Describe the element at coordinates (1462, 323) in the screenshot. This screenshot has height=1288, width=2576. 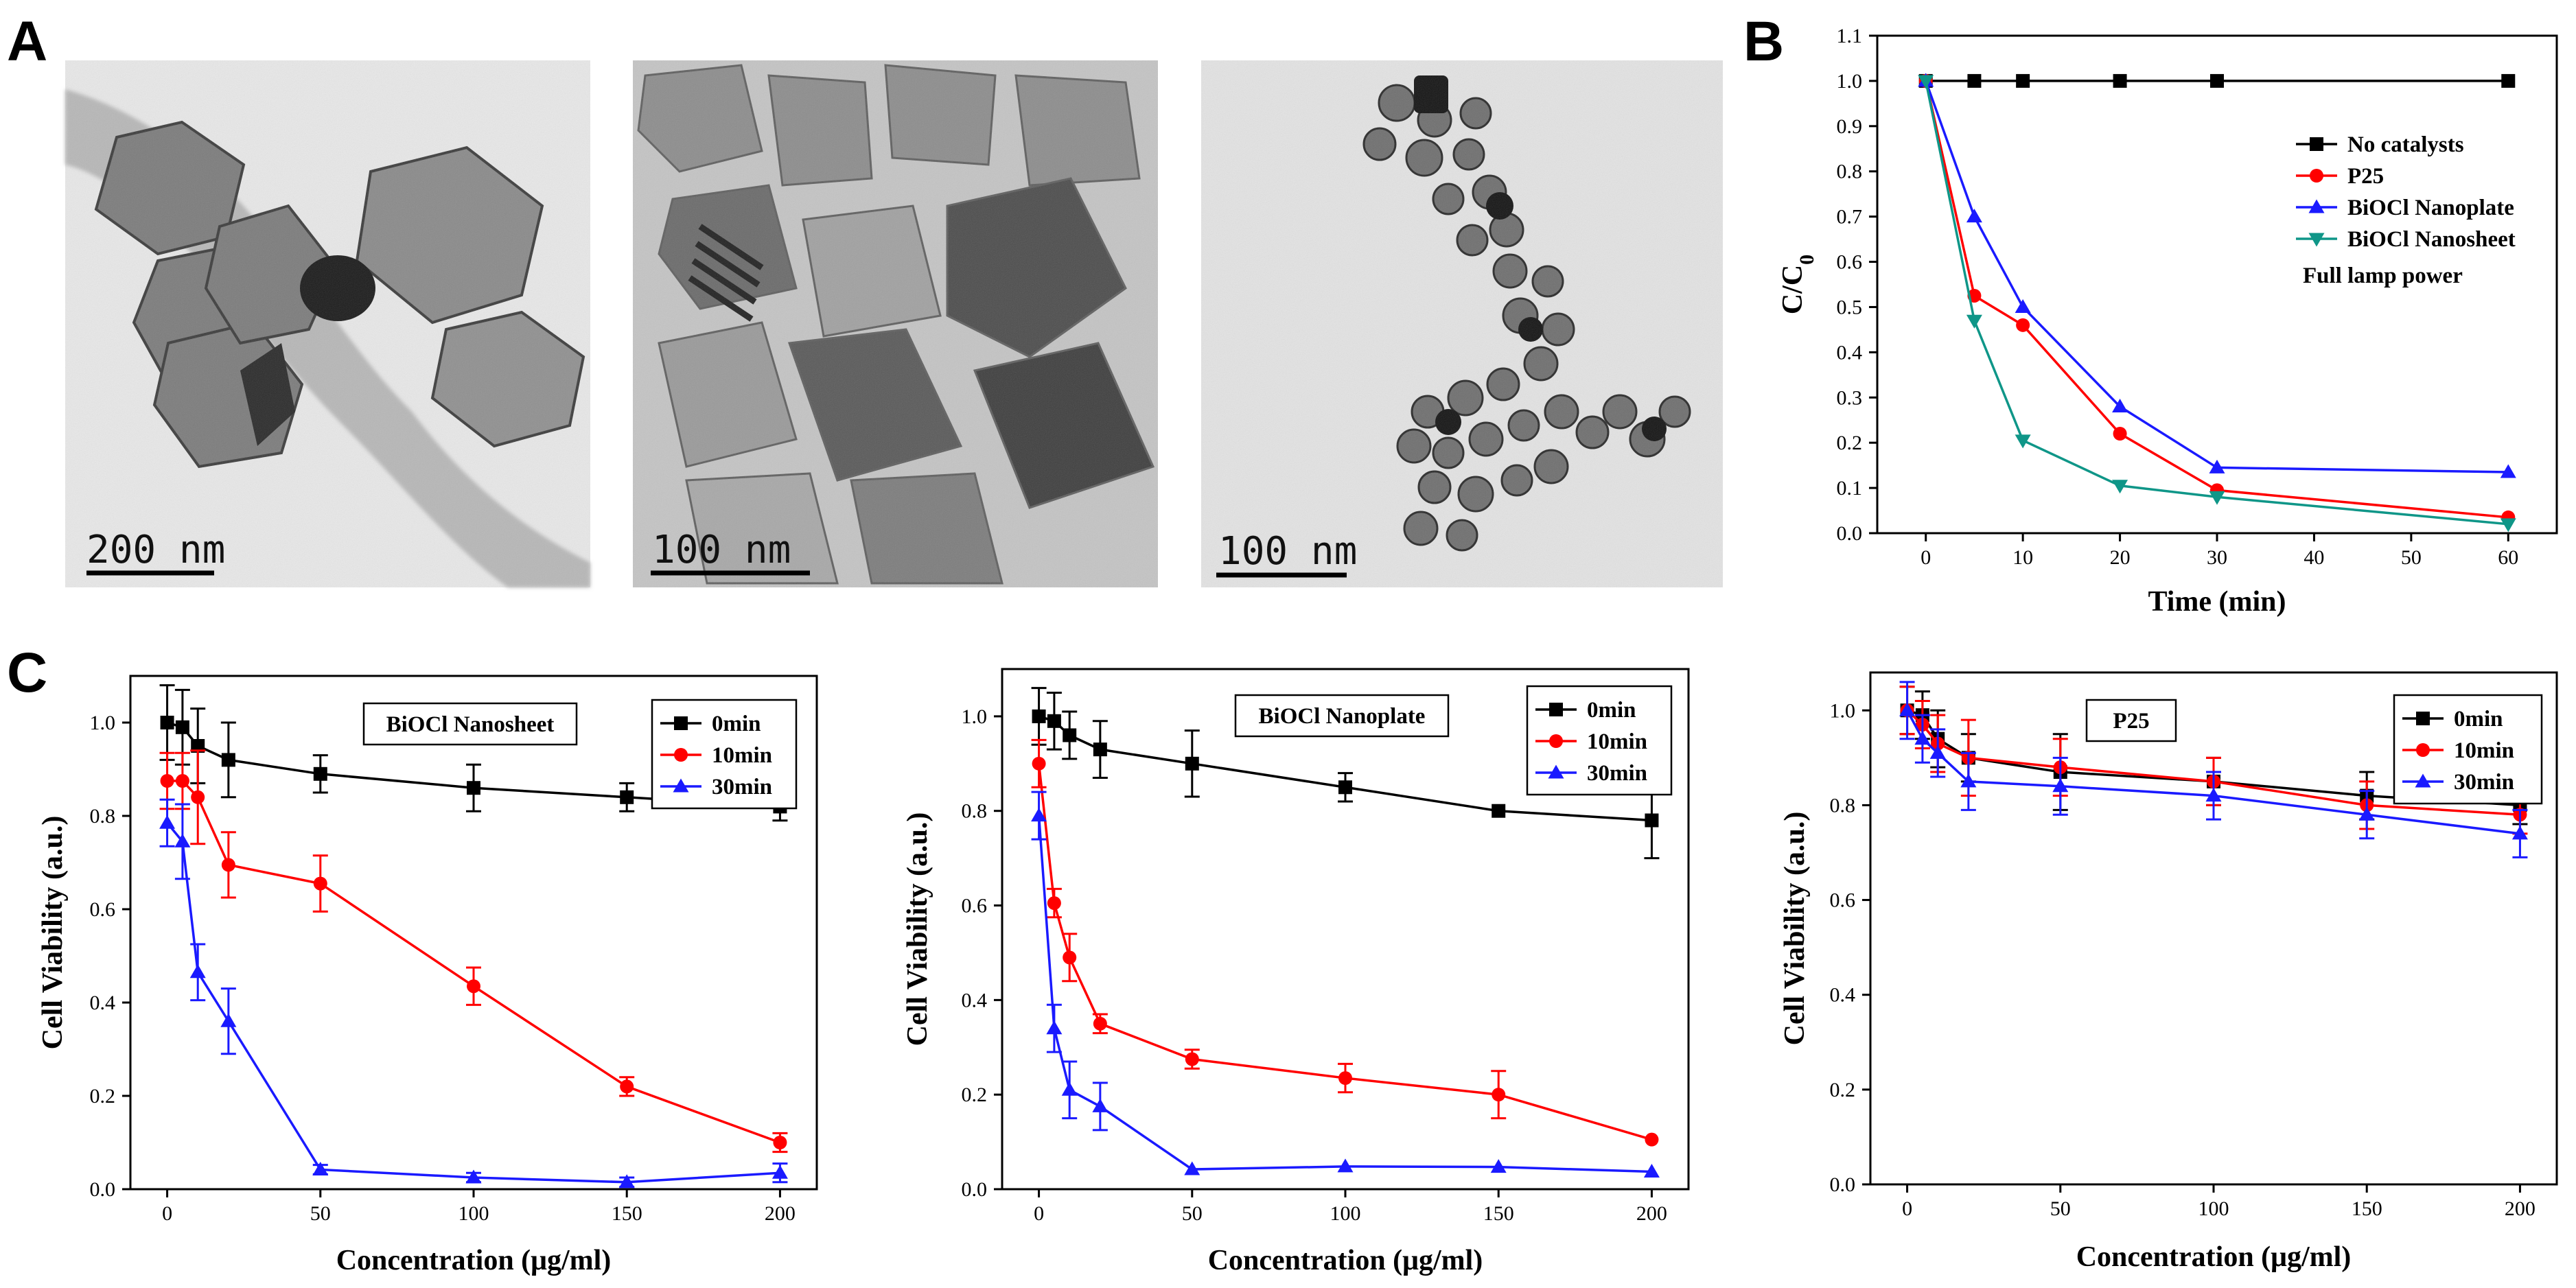
I see `micrograph-3: 100 nm` at that location.